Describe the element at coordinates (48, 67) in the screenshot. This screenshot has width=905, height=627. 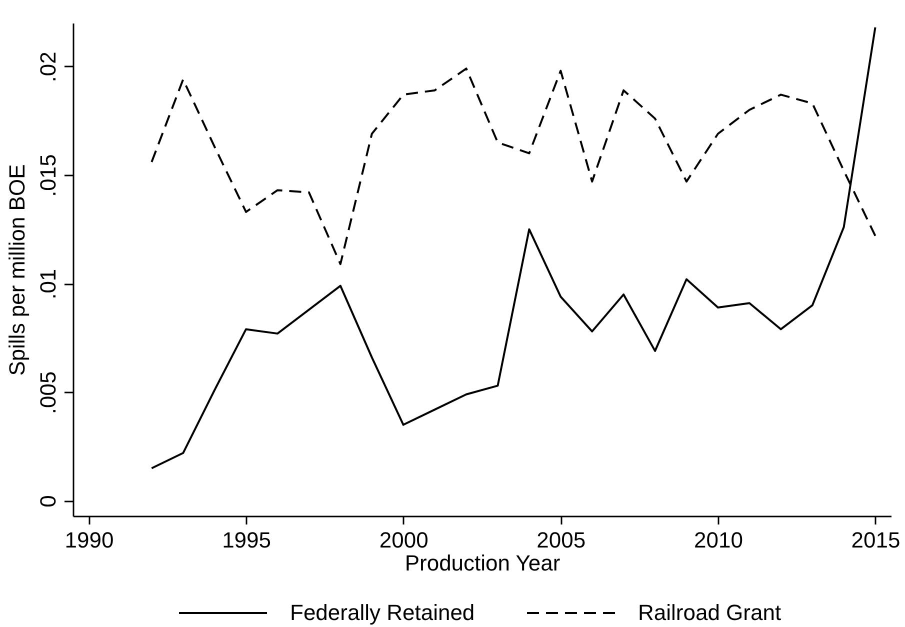
I see `y-tick-label: .02` at that location.